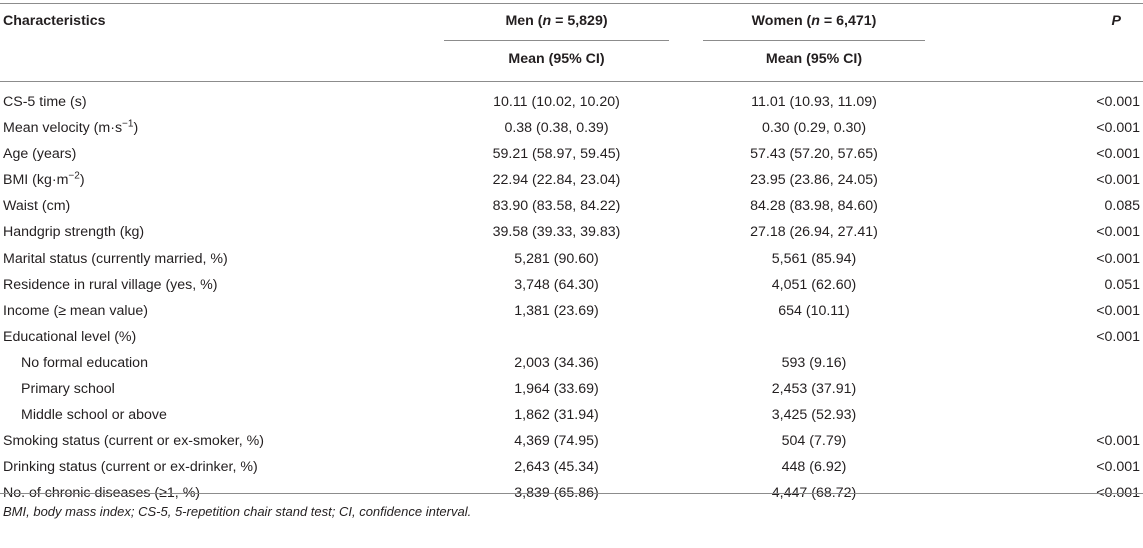  I want to click on men-value: 0.38 (0.38, 0.39), so click(556, 128).